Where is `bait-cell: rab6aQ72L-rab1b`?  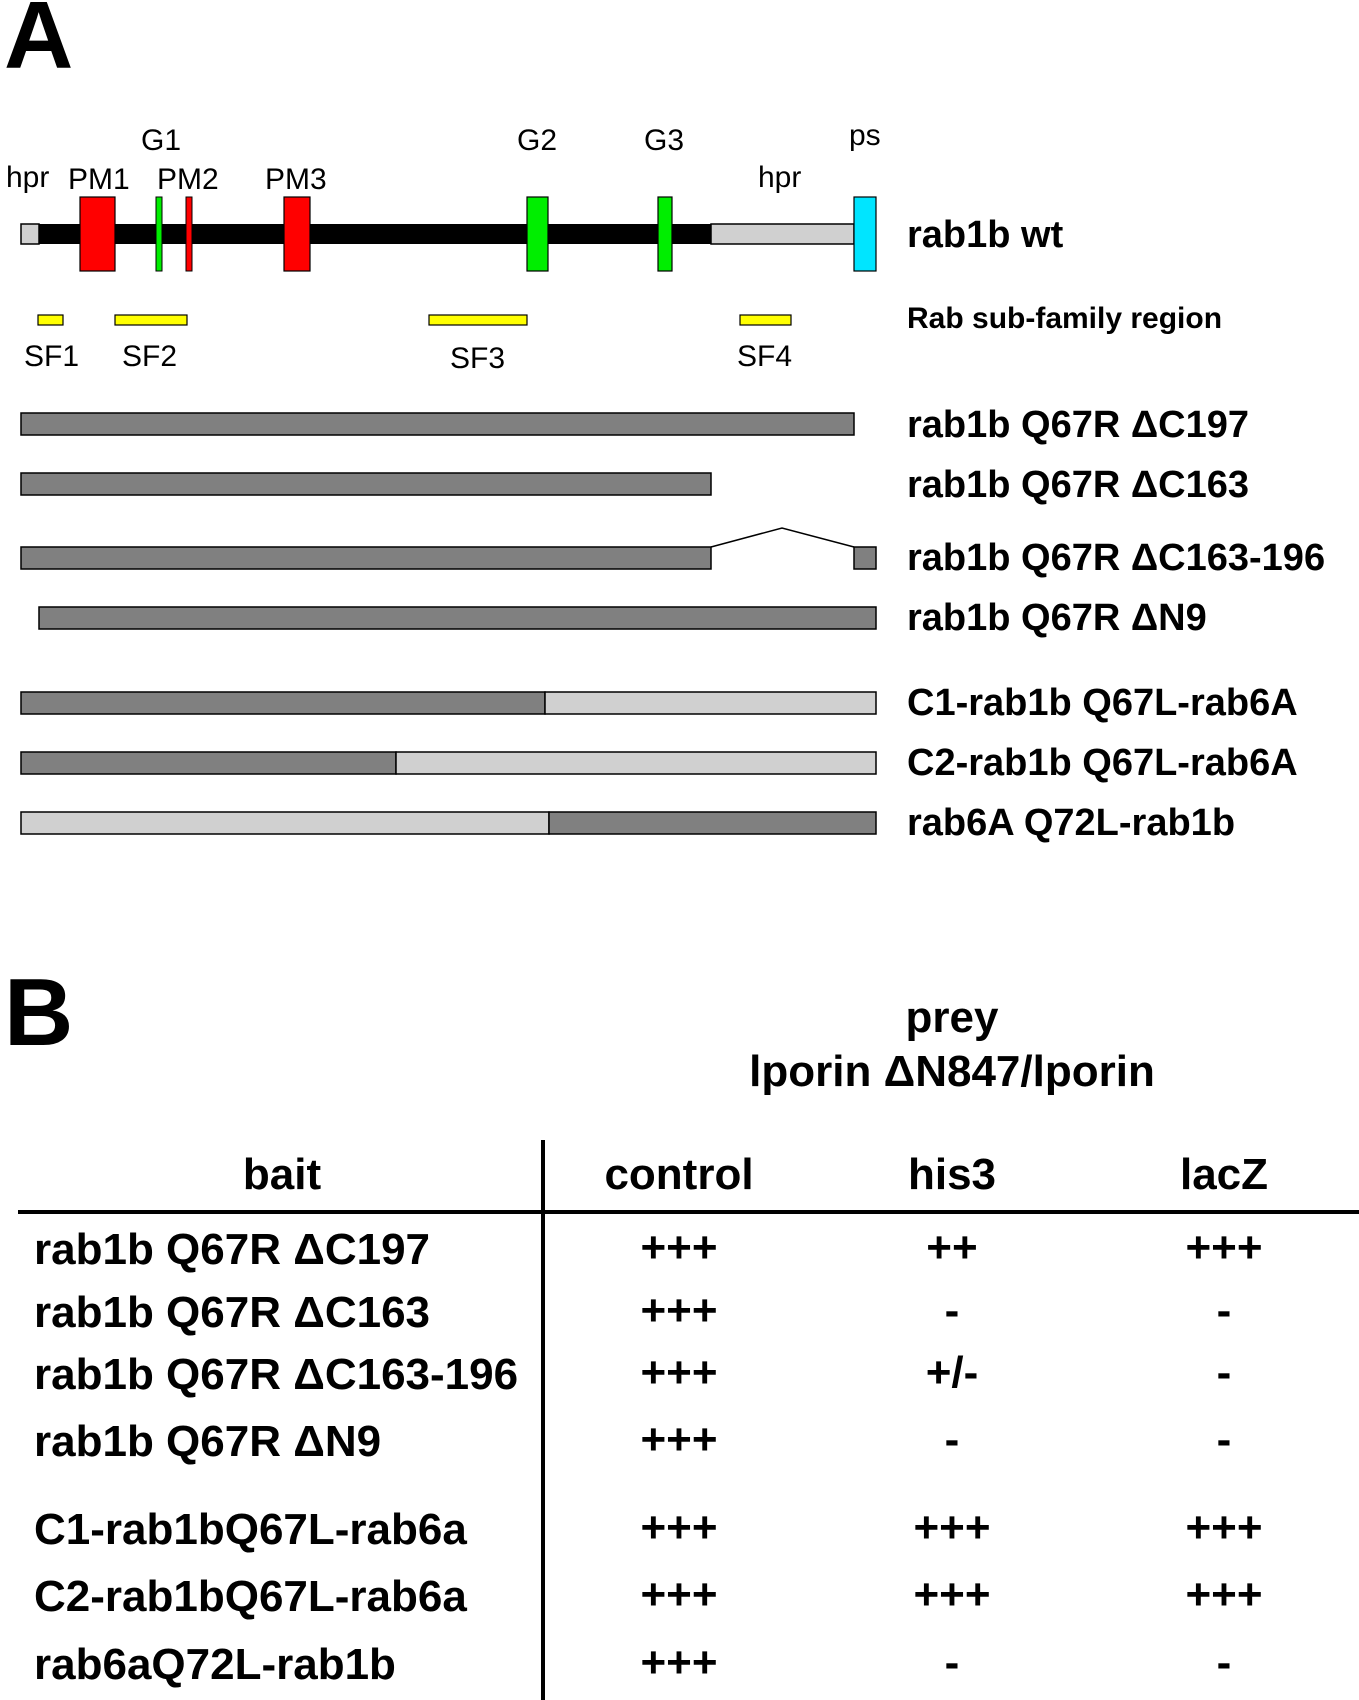
bait-cell: rab6aQ72L-rab1b is located at coordinates (215, 1664).